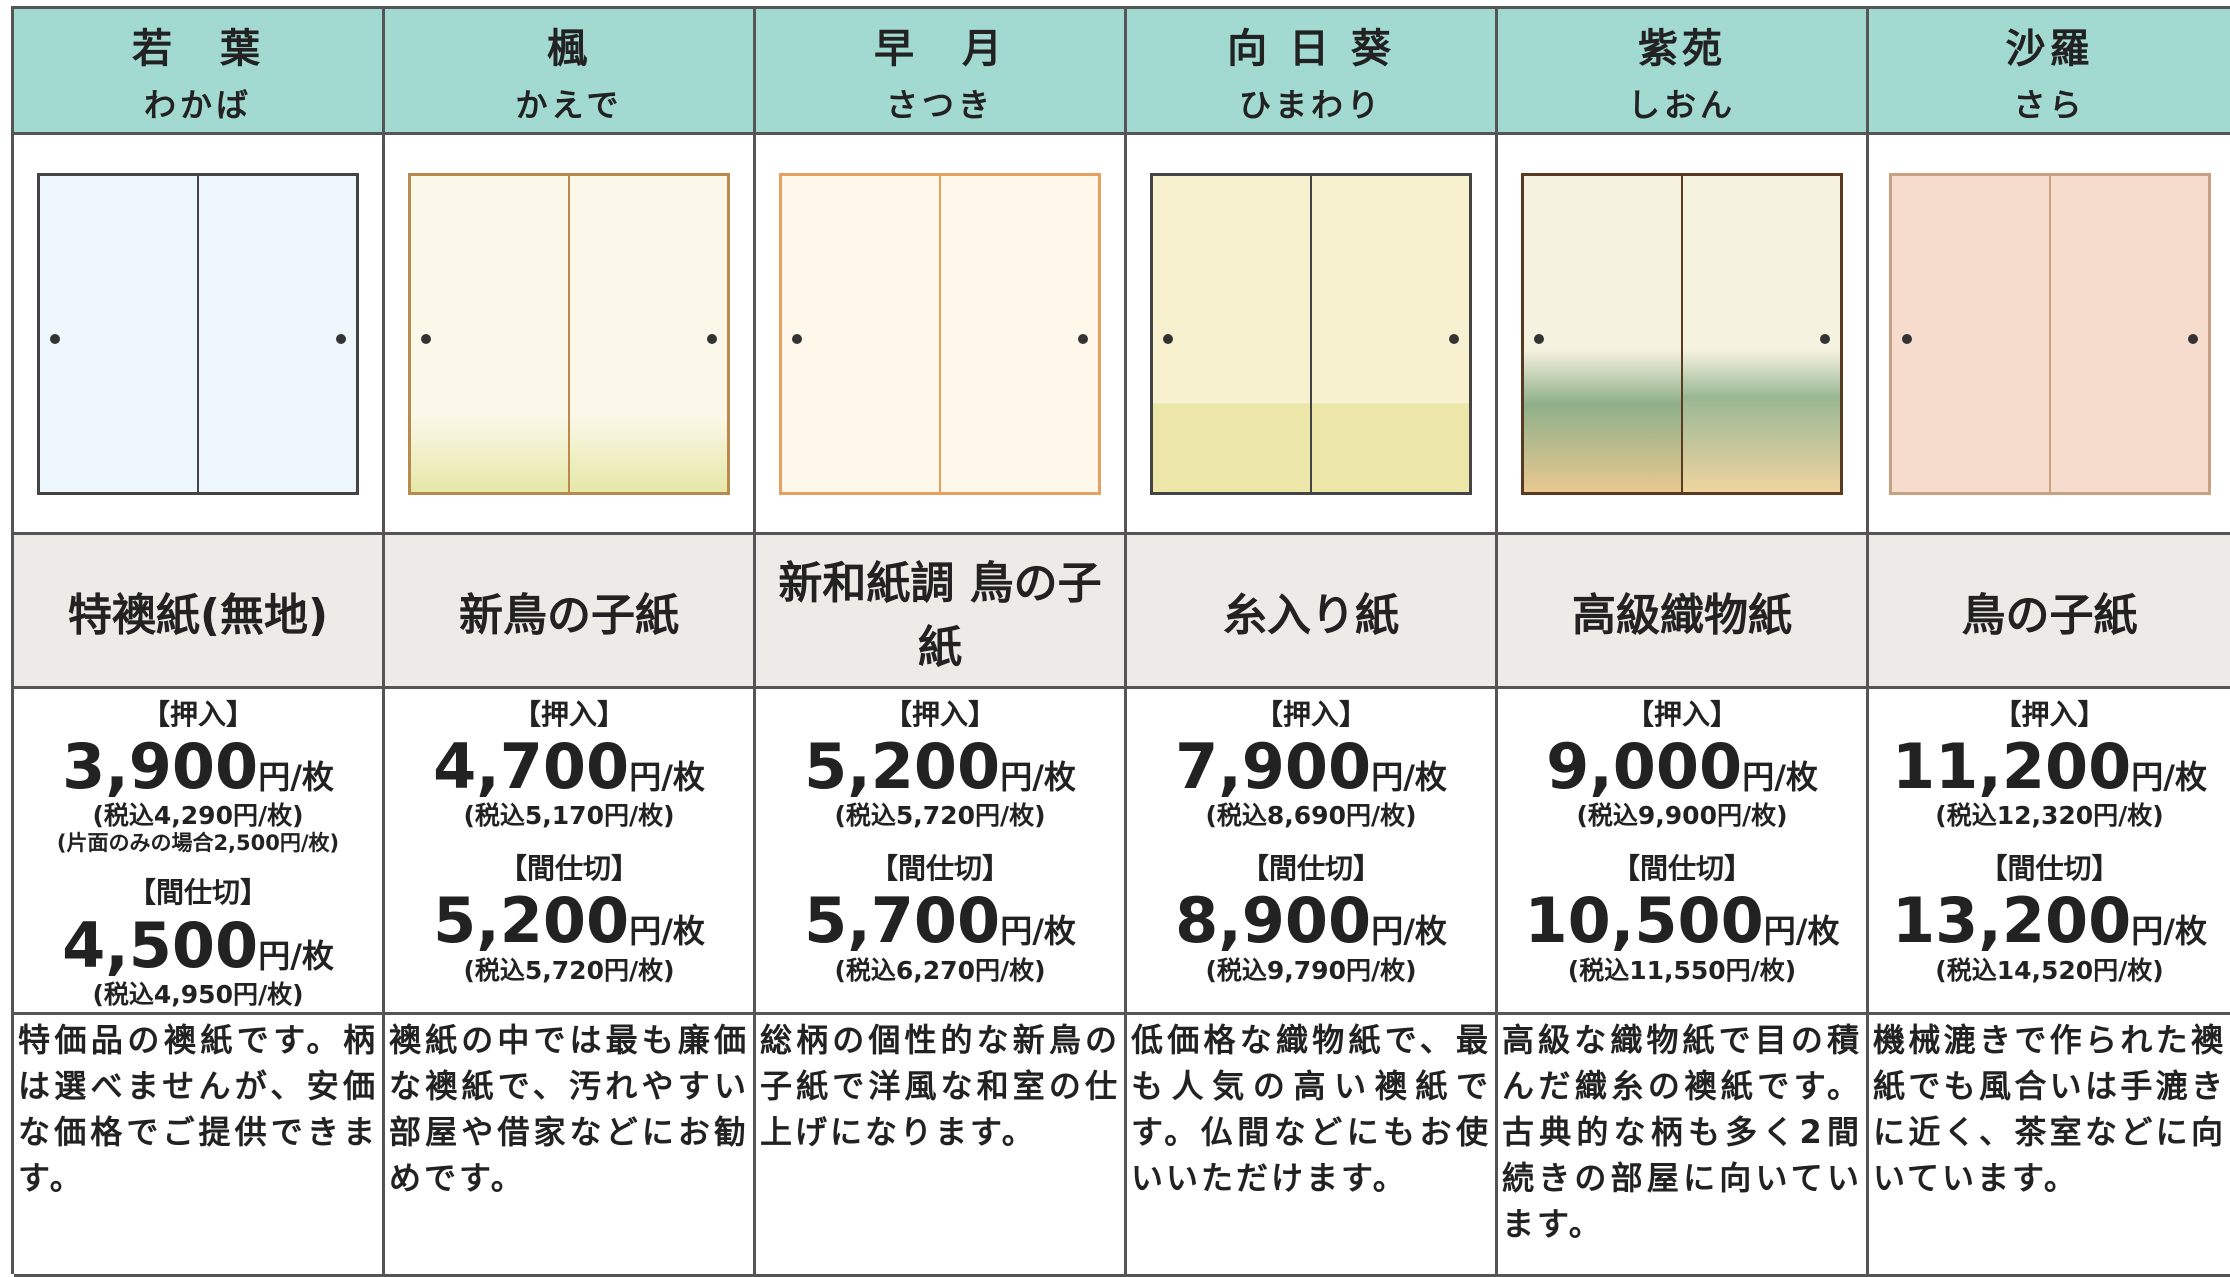 The width and height of the screenshot is (2230, 1277). What do you see at coordinates (569, 615) in the screenshot?
I see `paper-name: 新鳥の子紙` at bounding box center [569, 615].